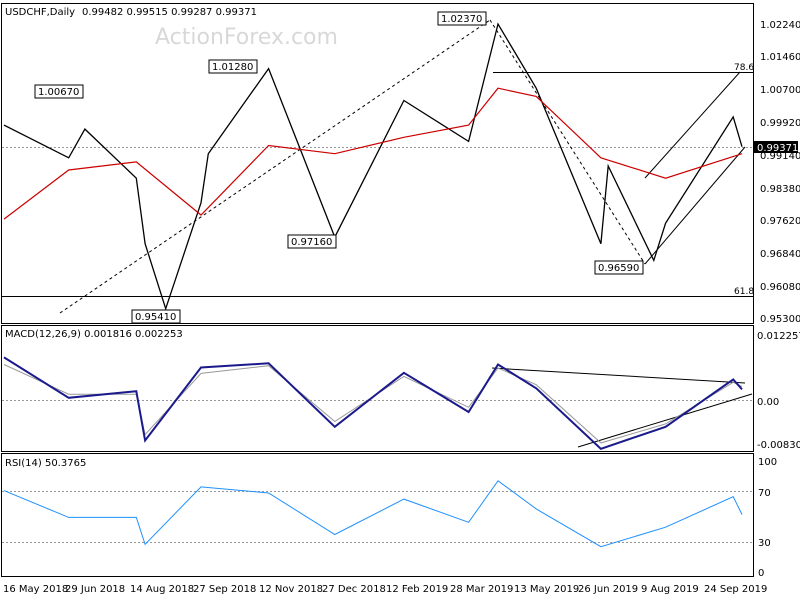  I want to click on annotation-095410: 0.95410, so click(156, 316).